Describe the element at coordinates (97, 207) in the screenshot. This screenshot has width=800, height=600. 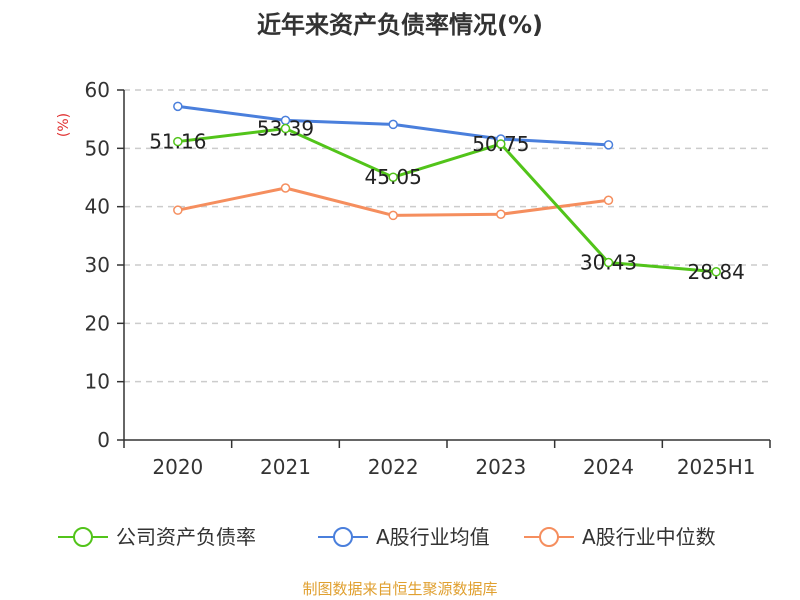
I see `y-tick-label: 40` at that location.